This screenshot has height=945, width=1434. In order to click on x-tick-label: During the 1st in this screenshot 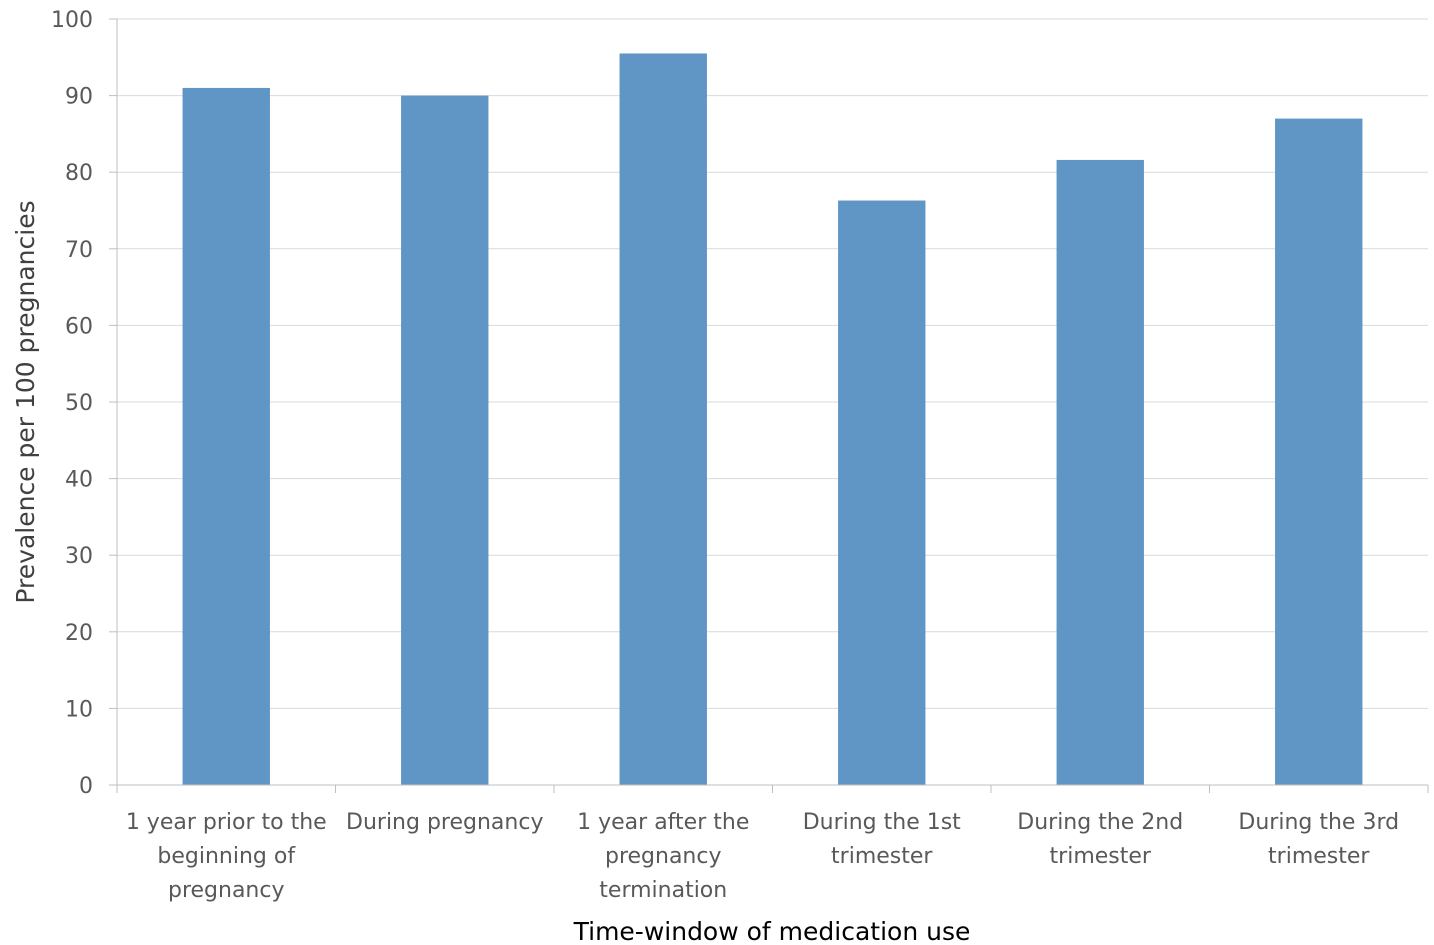, I will do `click(882, 822)`.